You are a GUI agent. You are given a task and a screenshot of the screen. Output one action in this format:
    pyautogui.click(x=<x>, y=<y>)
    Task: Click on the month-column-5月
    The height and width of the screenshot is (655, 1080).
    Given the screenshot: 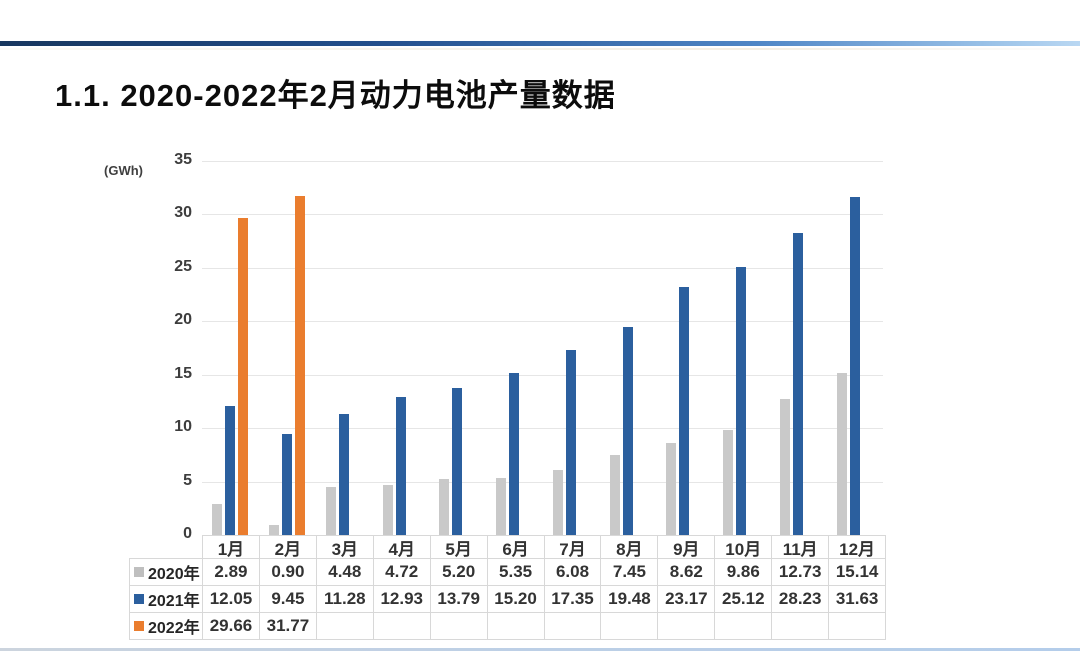 What is the action you would take?
    pyautogui.click(x=457, y=348)
    